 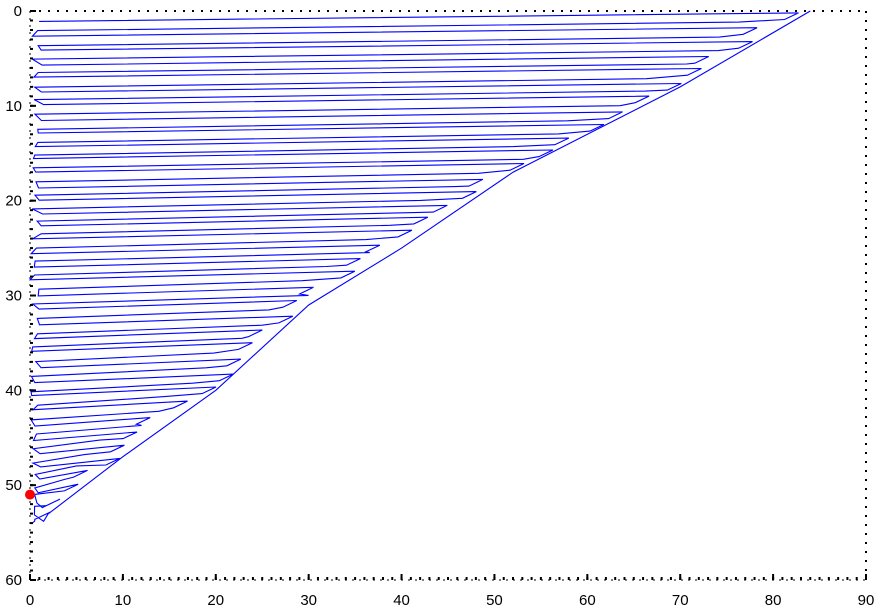 I want to click on x-tick-label: 40, so click(x=401, y=600).